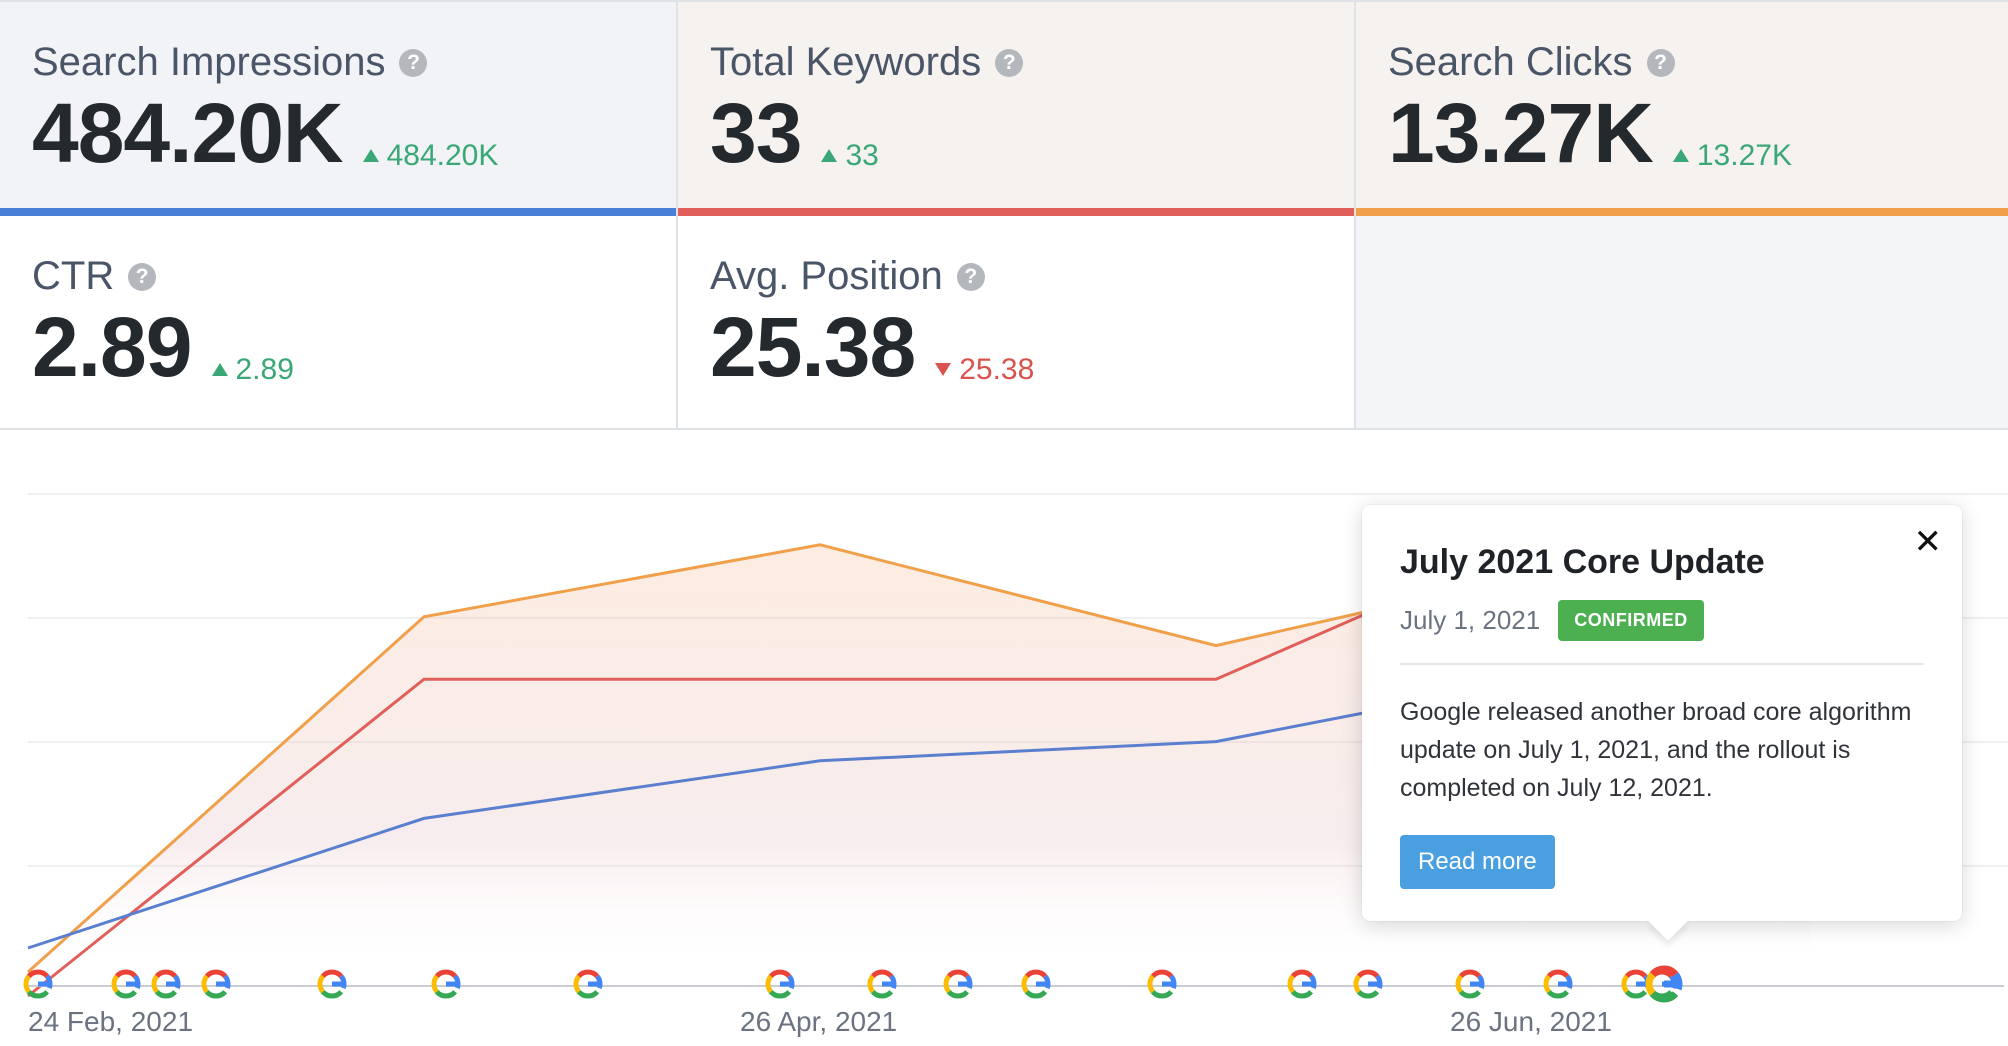 Image resolution: width=2008 pixels, height=1046 pixels. What do you see at coordinates (1928, 542) in the screenshot?
I see `close-icon: ✕` at bounding box center [1928, 542].